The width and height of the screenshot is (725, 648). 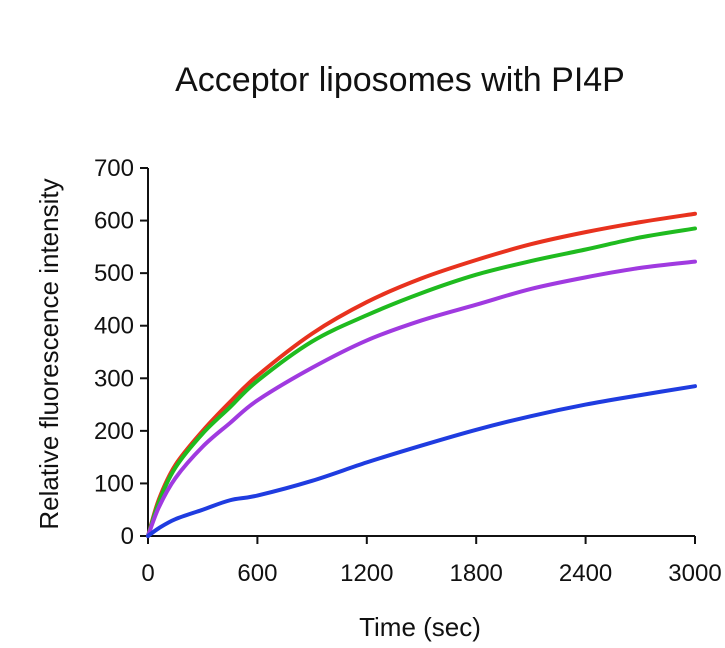 What do you see at coordinates (114, 326) in the screenshot?
I see `y-tick-label: 400` at bounding box center [114, 326].